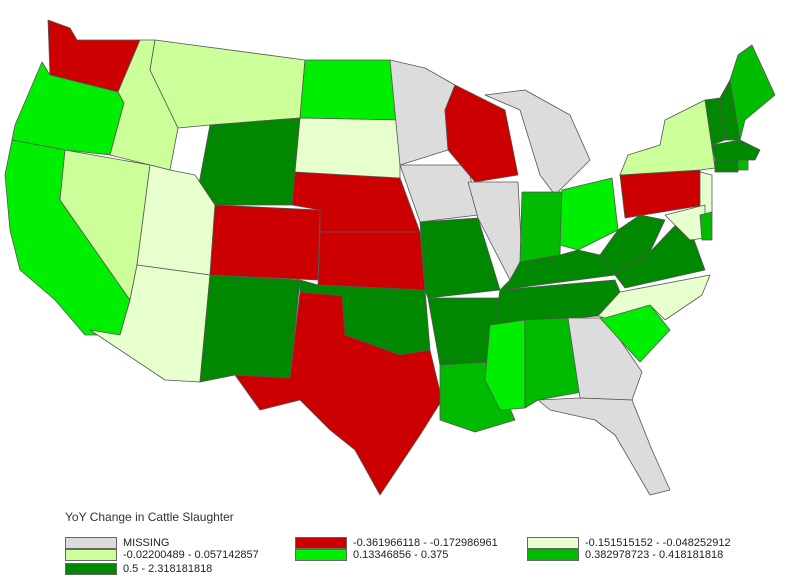 This screenshot has width=792, height=579. Describe the element at coordinates (726, 166) in the screenshot. I see `state-CT` at that location.